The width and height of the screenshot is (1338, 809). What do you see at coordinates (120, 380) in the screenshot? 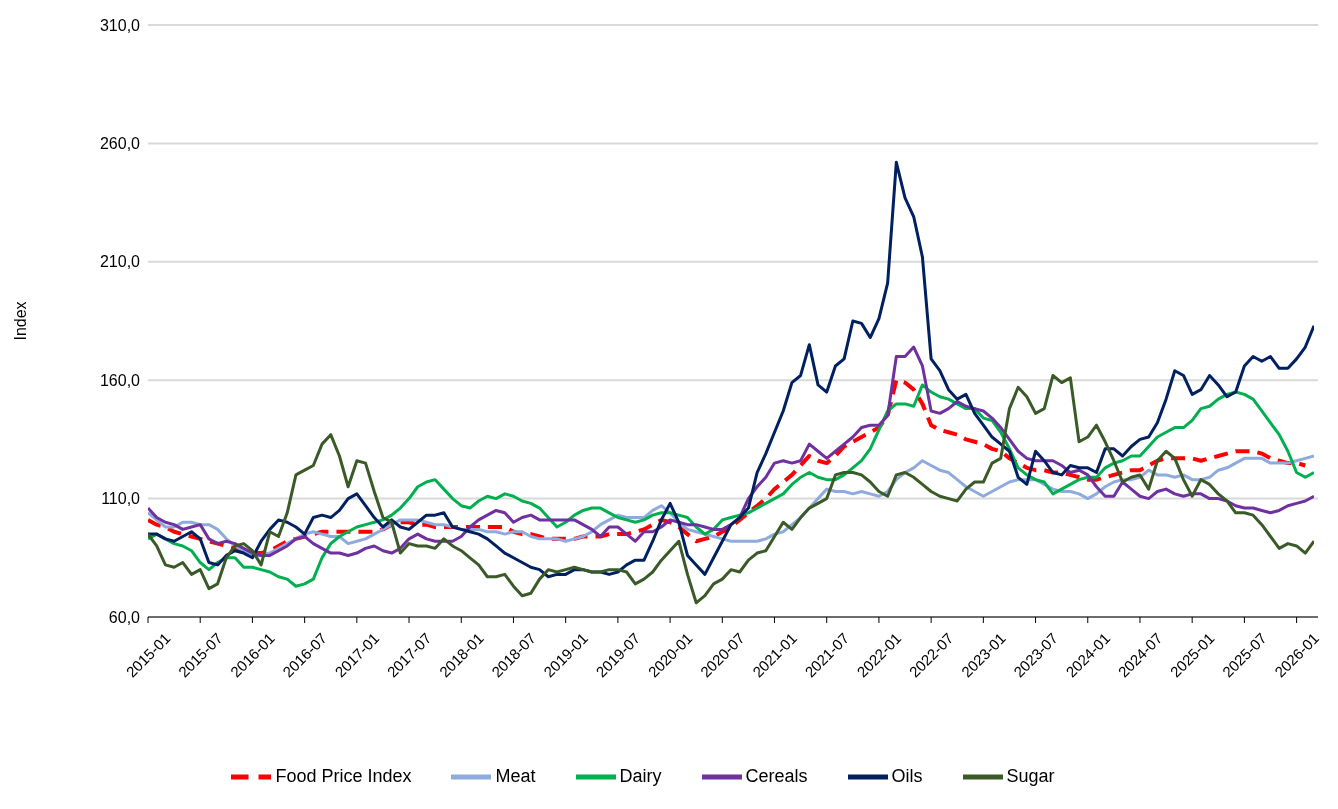
I see `y-tick-label: 160,0` at bounding box center [120, 380].